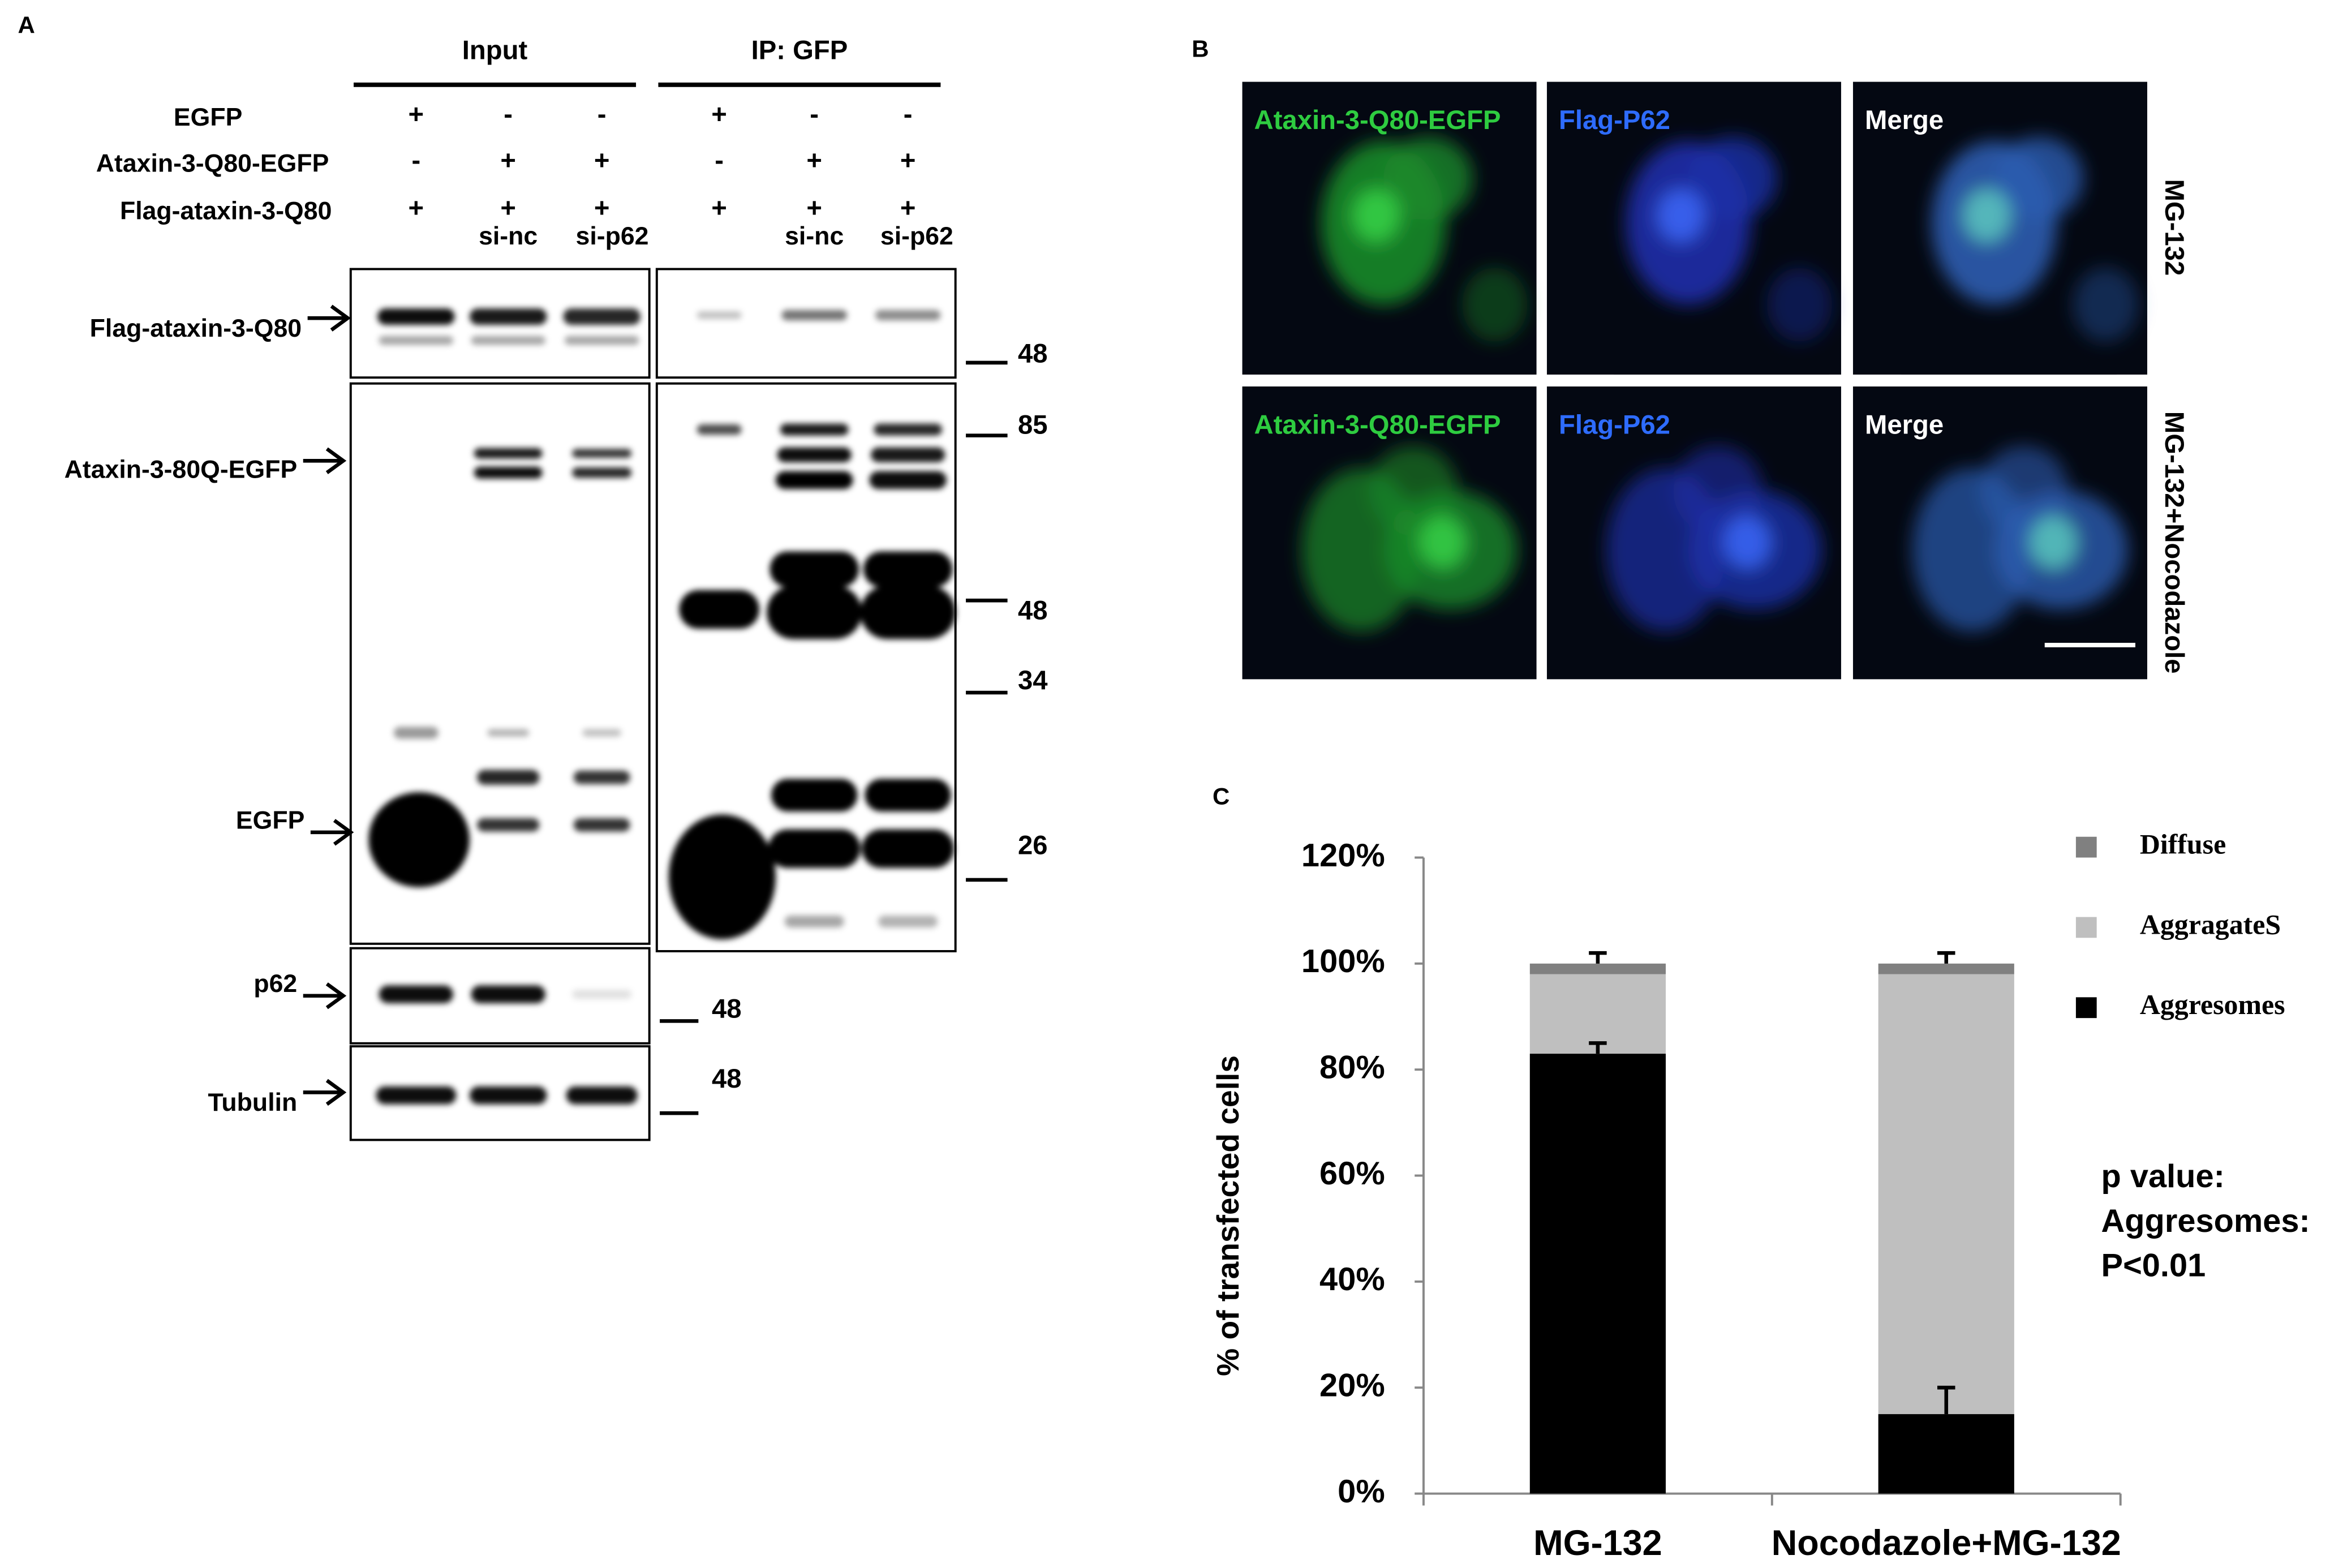 The height and width of the screenshot is (1568, 2330). I want to click on x-tick-label: Nocodazole+MG-132, so click(1946, 1543).